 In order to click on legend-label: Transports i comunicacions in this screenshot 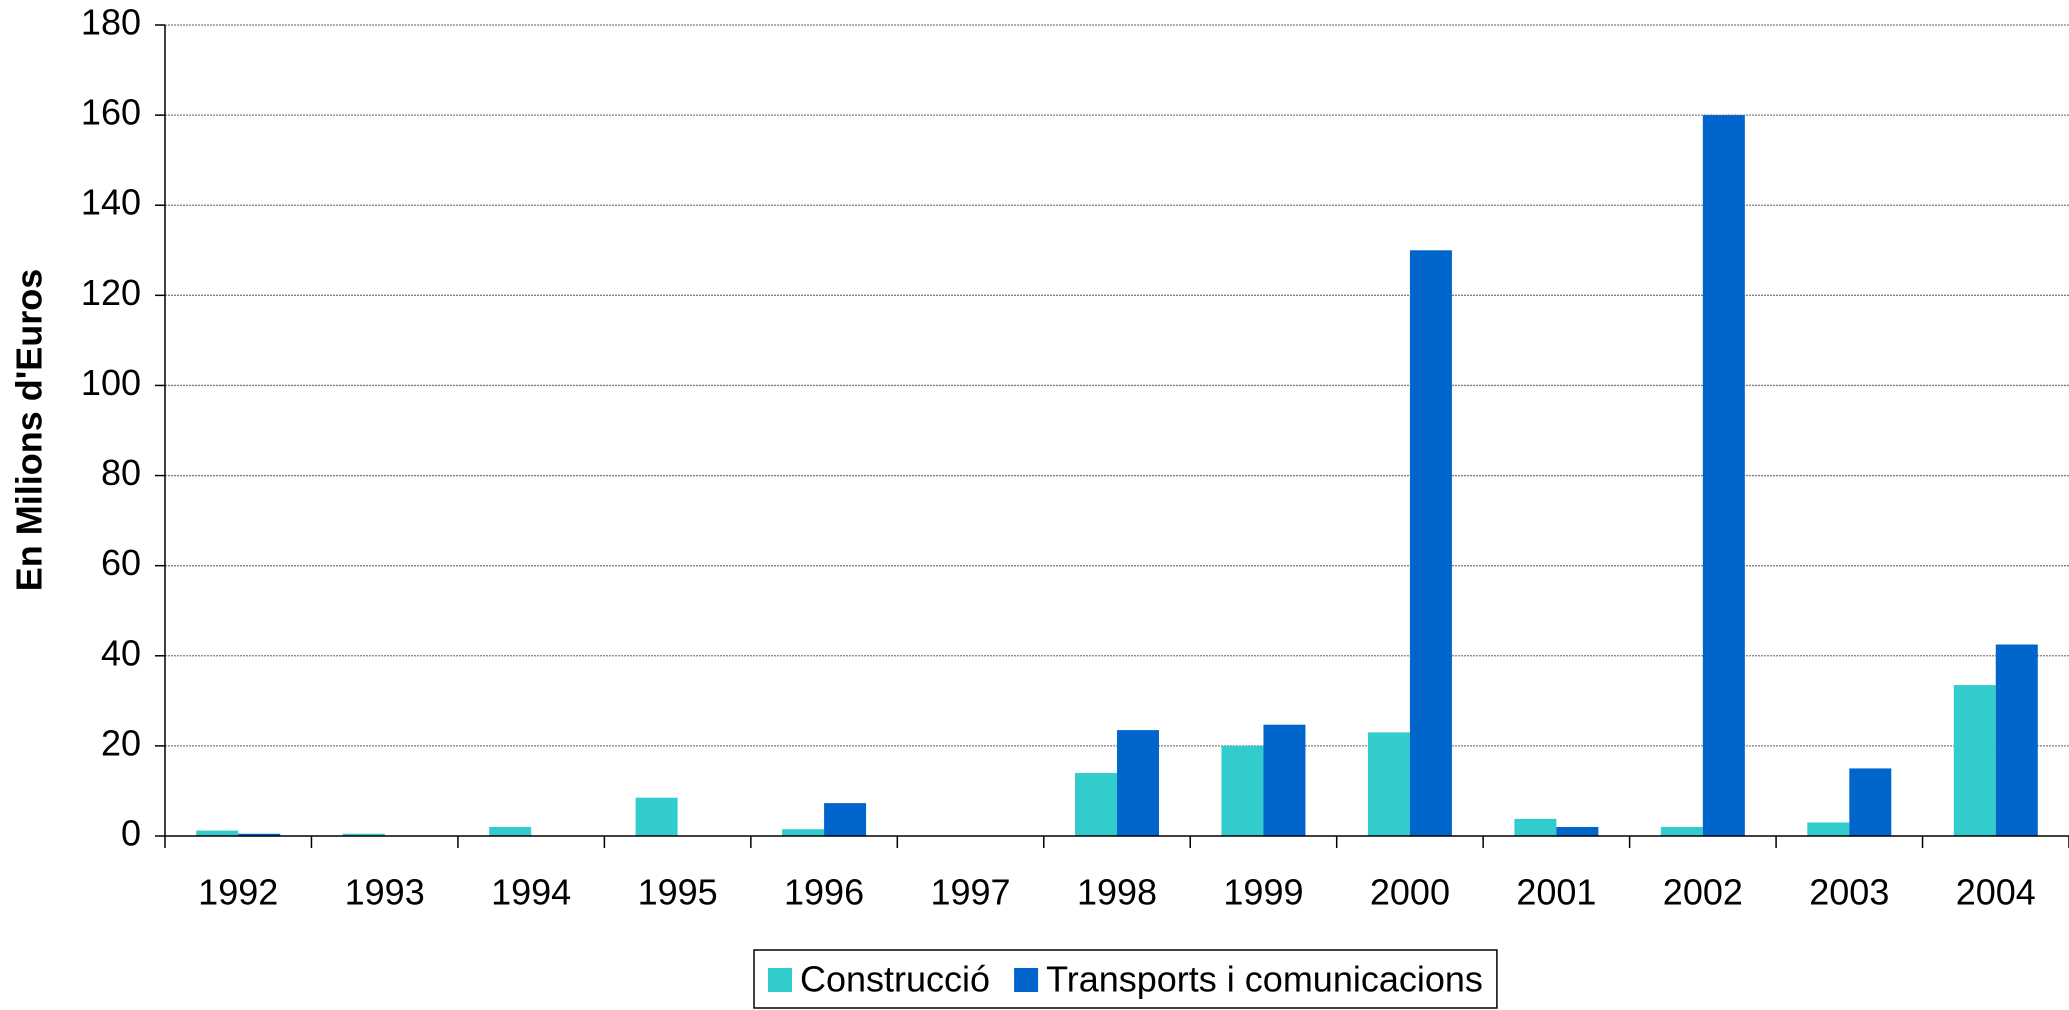, I will do `click(1264, 979)`.